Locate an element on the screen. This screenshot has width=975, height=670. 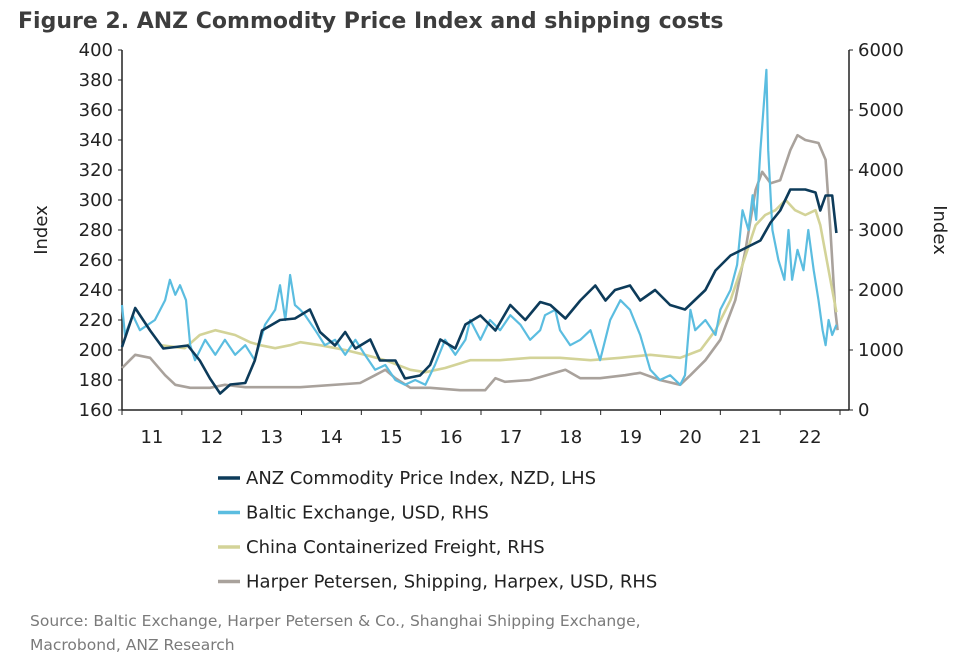
legend-label: Baltic Exchange, USD, RHS is located at coordinates (367, 513).